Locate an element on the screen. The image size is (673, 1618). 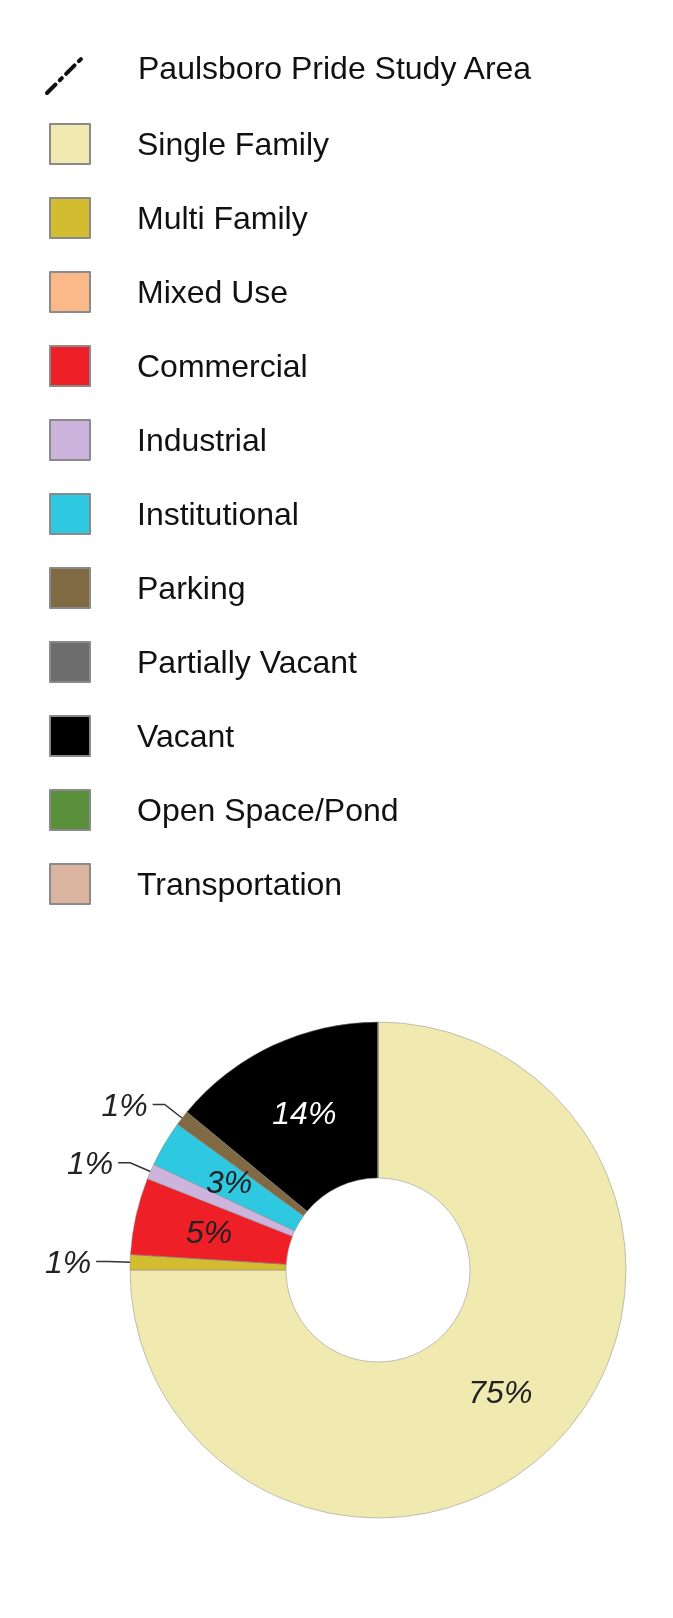
legend-label: Mixed Use is located at coordinates (213, 292).